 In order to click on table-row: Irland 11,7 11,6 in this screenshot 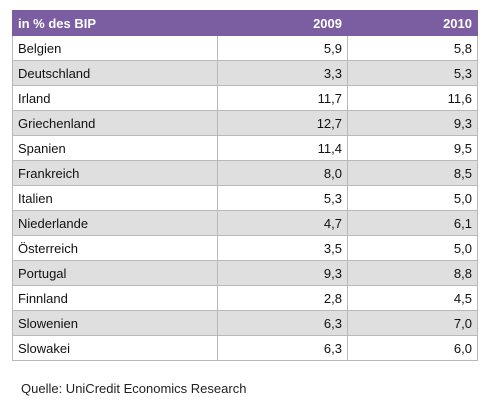, I will do `click(245, 98)`.